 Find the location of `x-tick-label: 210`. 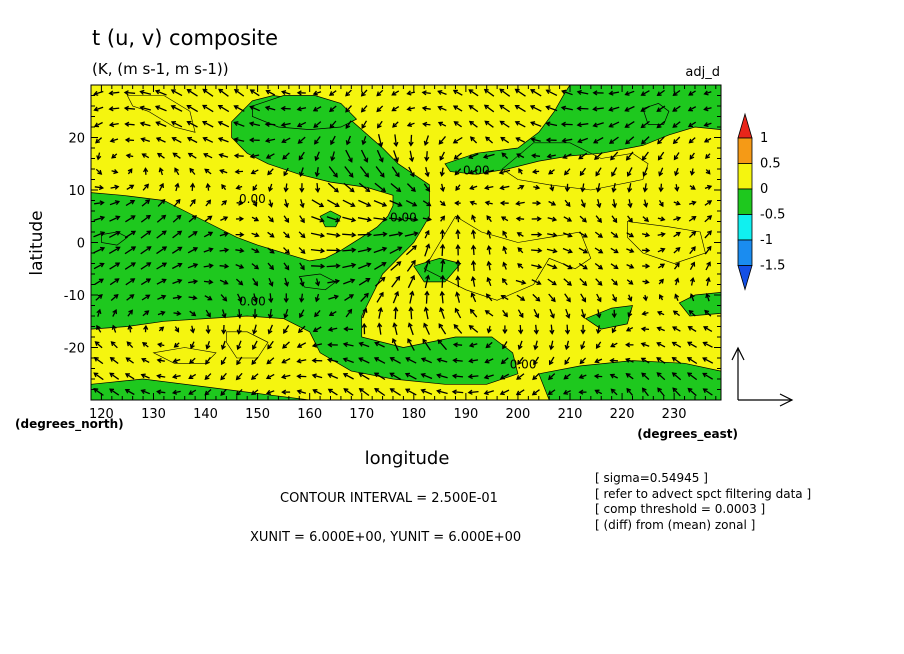

x-tick-label: 210 is located at coordinates (570, 414).